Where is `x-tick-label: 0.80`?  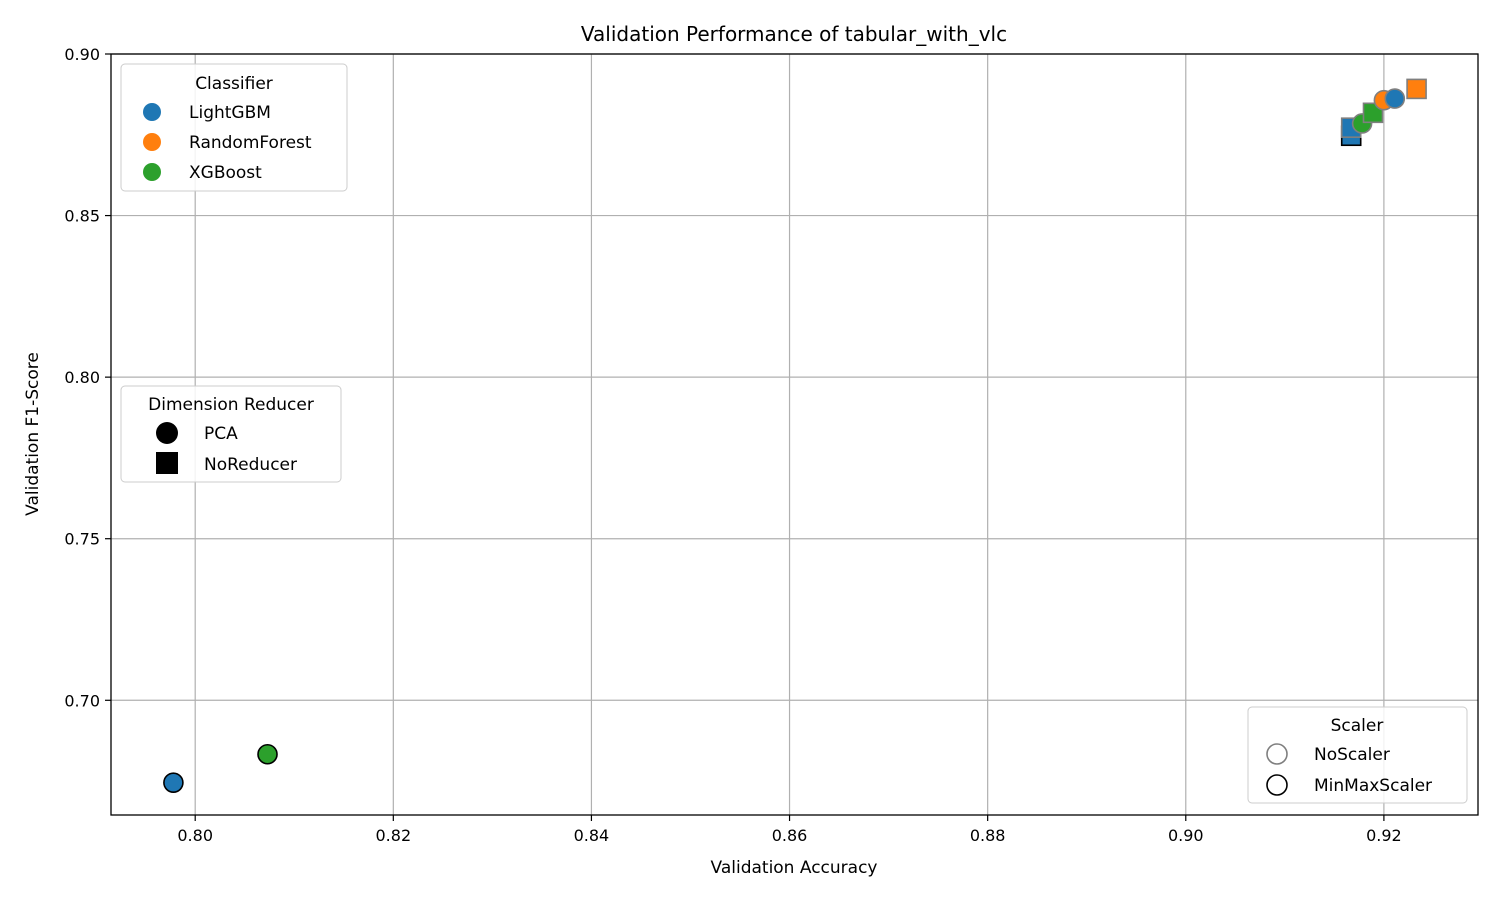
x-tick-label: 0.80 is located at coordinates (195, 835).